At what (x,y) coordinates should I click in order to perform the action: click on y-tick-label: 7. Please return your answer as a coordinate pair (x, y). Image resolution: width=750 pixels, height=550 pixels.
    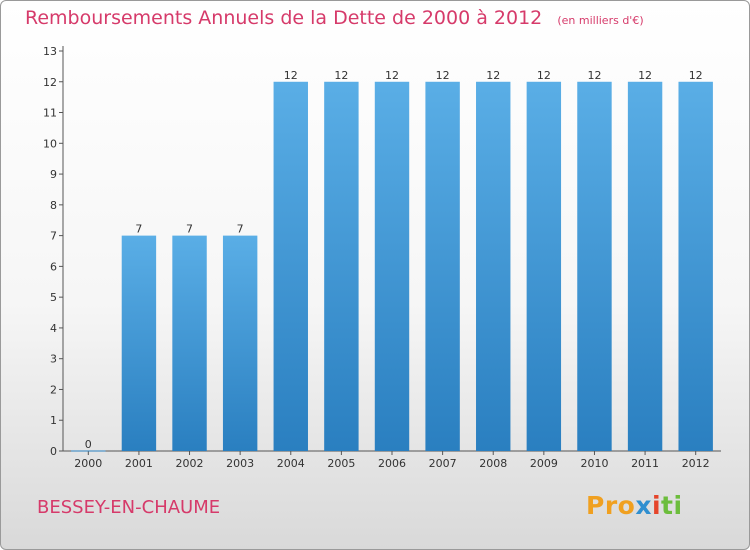
    Looking at the image, I should click on (53, 236).